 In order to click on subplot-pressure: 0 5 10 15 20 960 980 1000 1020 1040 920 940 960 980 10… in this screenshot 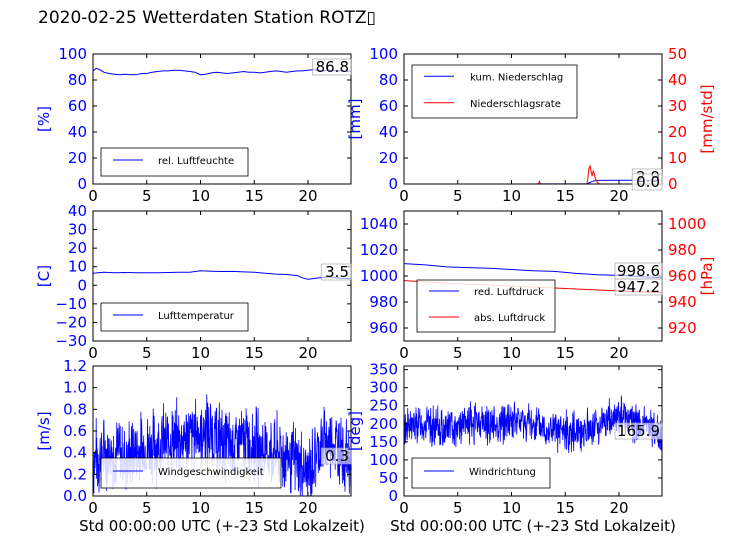, I will do `click(538, 286)`.